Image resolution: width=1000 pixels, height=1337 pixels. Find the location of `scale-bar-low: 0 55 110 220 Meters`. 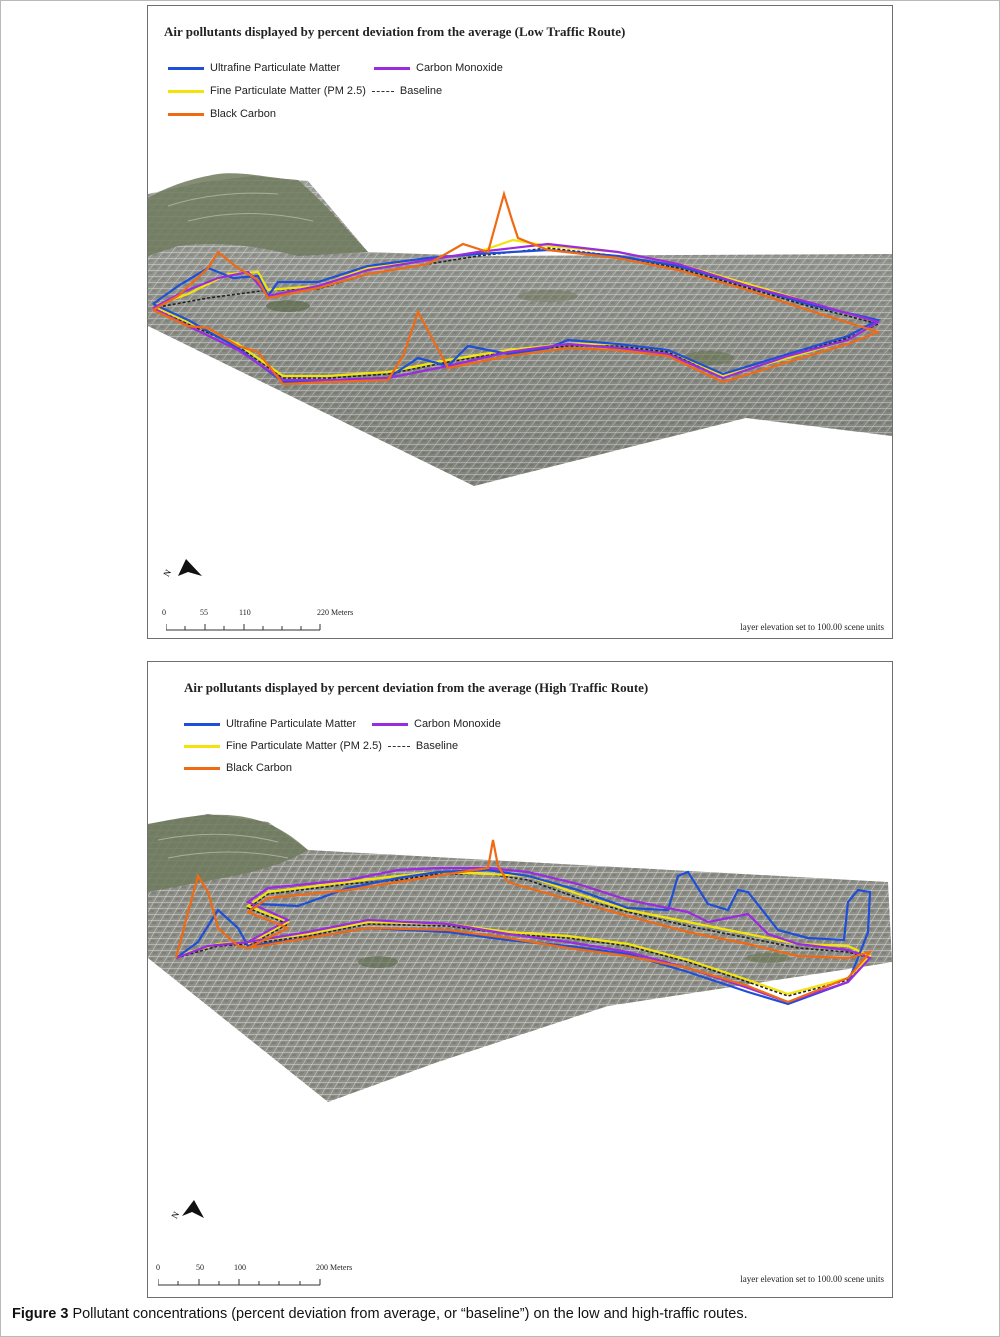

scale-bar-low: 0 55 110 220 Meters is located at coordinates (262, 621).